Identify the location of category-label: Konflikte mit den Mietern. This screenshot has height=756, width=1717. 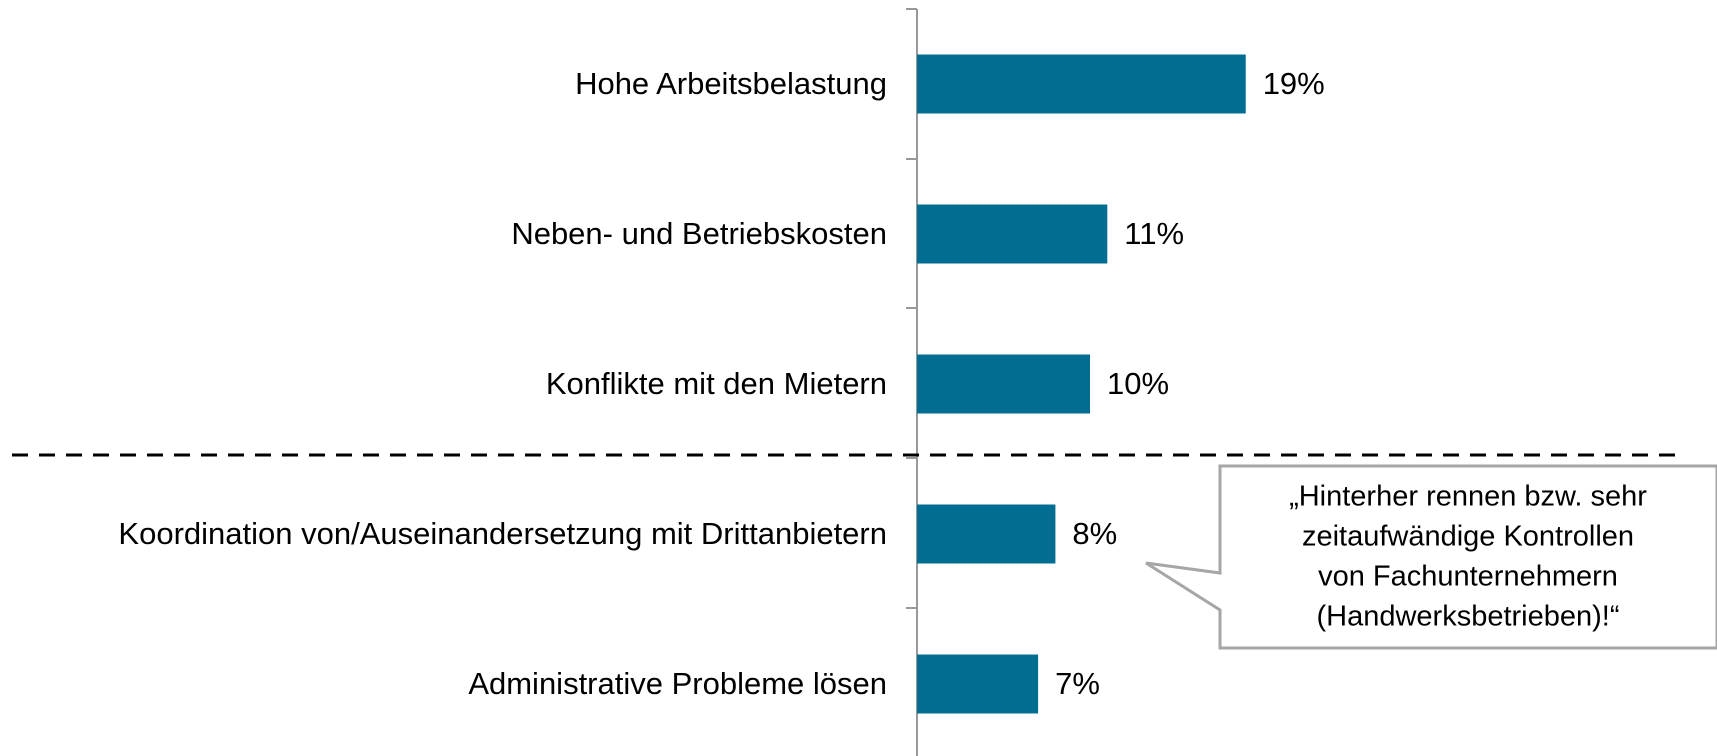
(716, 383).